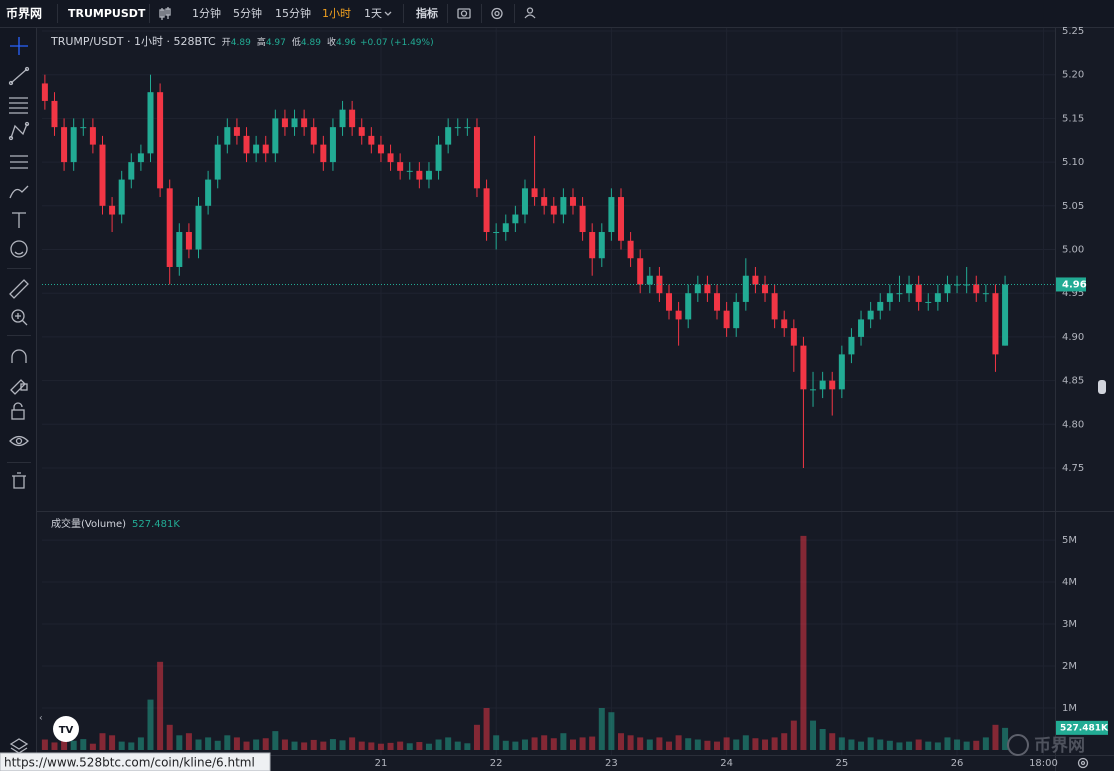 The height and width of the screenshot is (771, 1114). What do you see at coordinates (373, 13) in the screenshot?
I see `interval-button: 1天` at bounding box center [373, 13].